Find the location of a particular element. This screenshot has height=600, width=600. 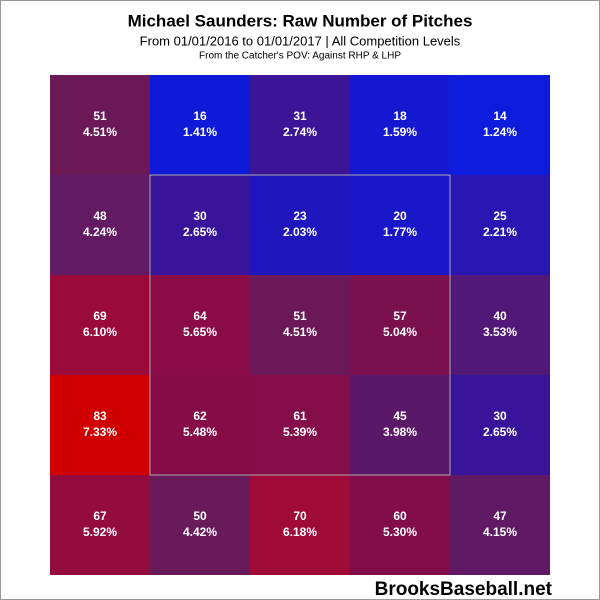

cell-count: 40 is located at coordinates (500, 316).